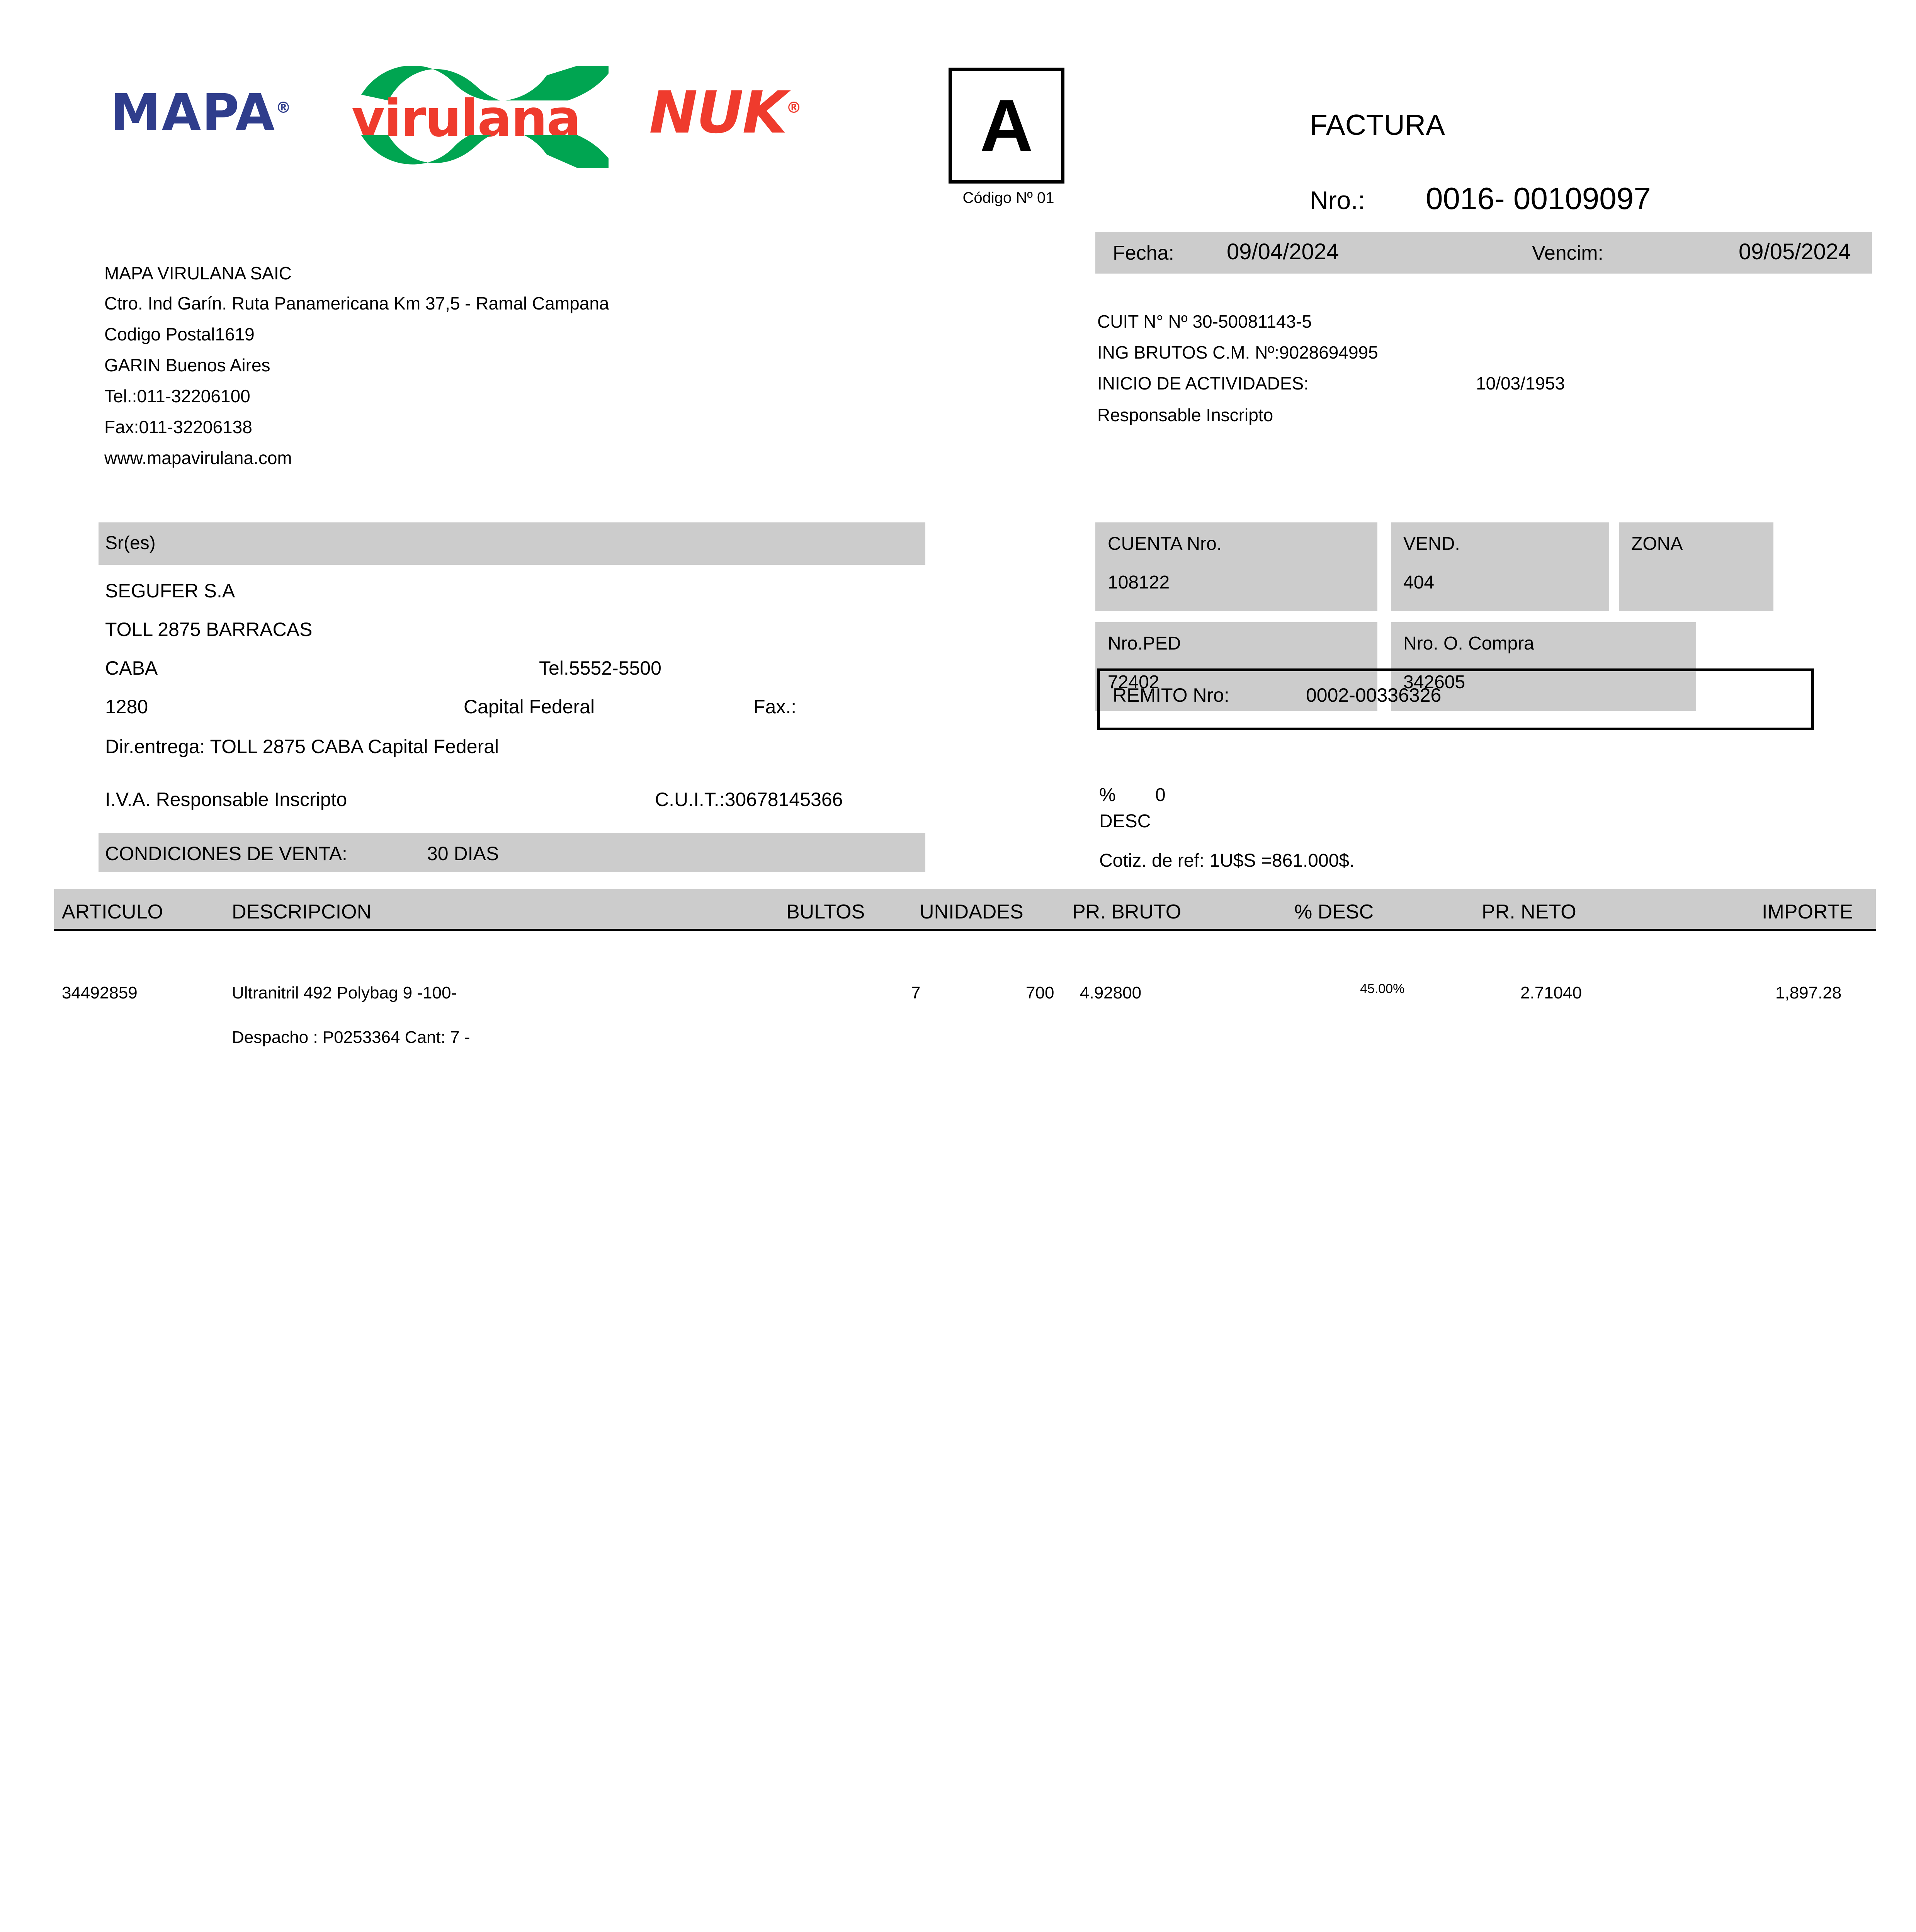  Describe the element at coordinates (198, 273) in the screenshot. I see `company-name: MAPA VIRULANA SAIC` at that location.